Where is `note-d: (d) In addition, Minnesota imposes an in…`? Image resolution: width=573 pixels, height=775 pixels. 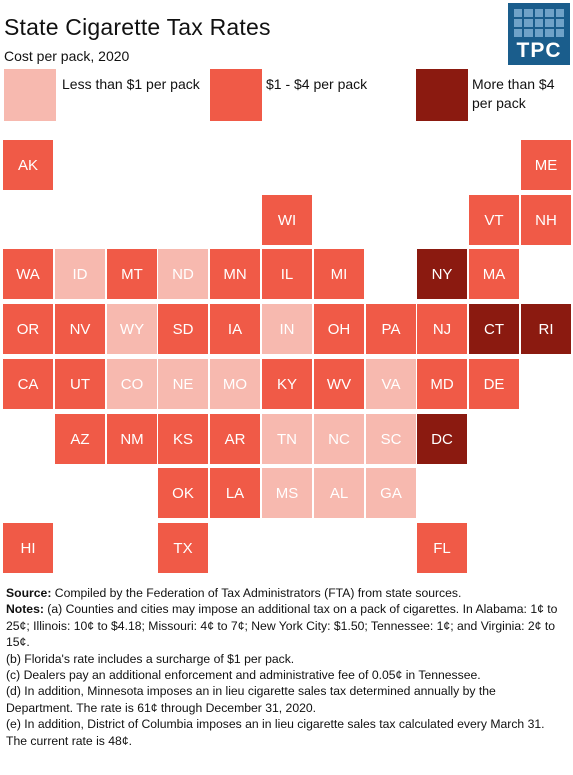
note-d: (d) In addition, Minnesota imposes an in… is located at coordinates (251, 699).